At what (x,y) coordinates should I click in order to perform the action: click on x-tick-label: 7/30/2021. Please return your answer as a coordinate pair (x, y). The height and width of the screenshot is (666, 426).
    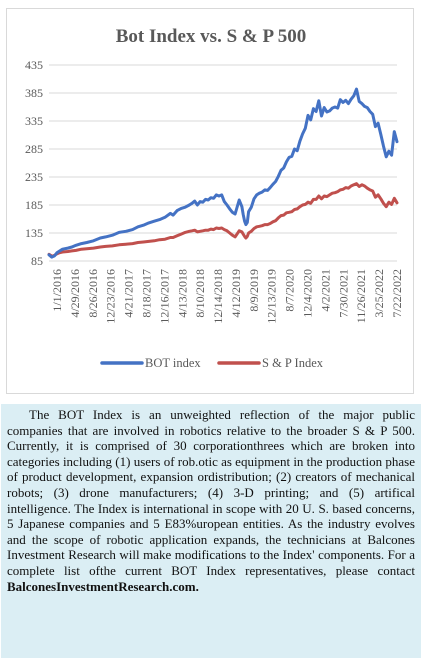
    Looking at the image, I should click on (343, 293).